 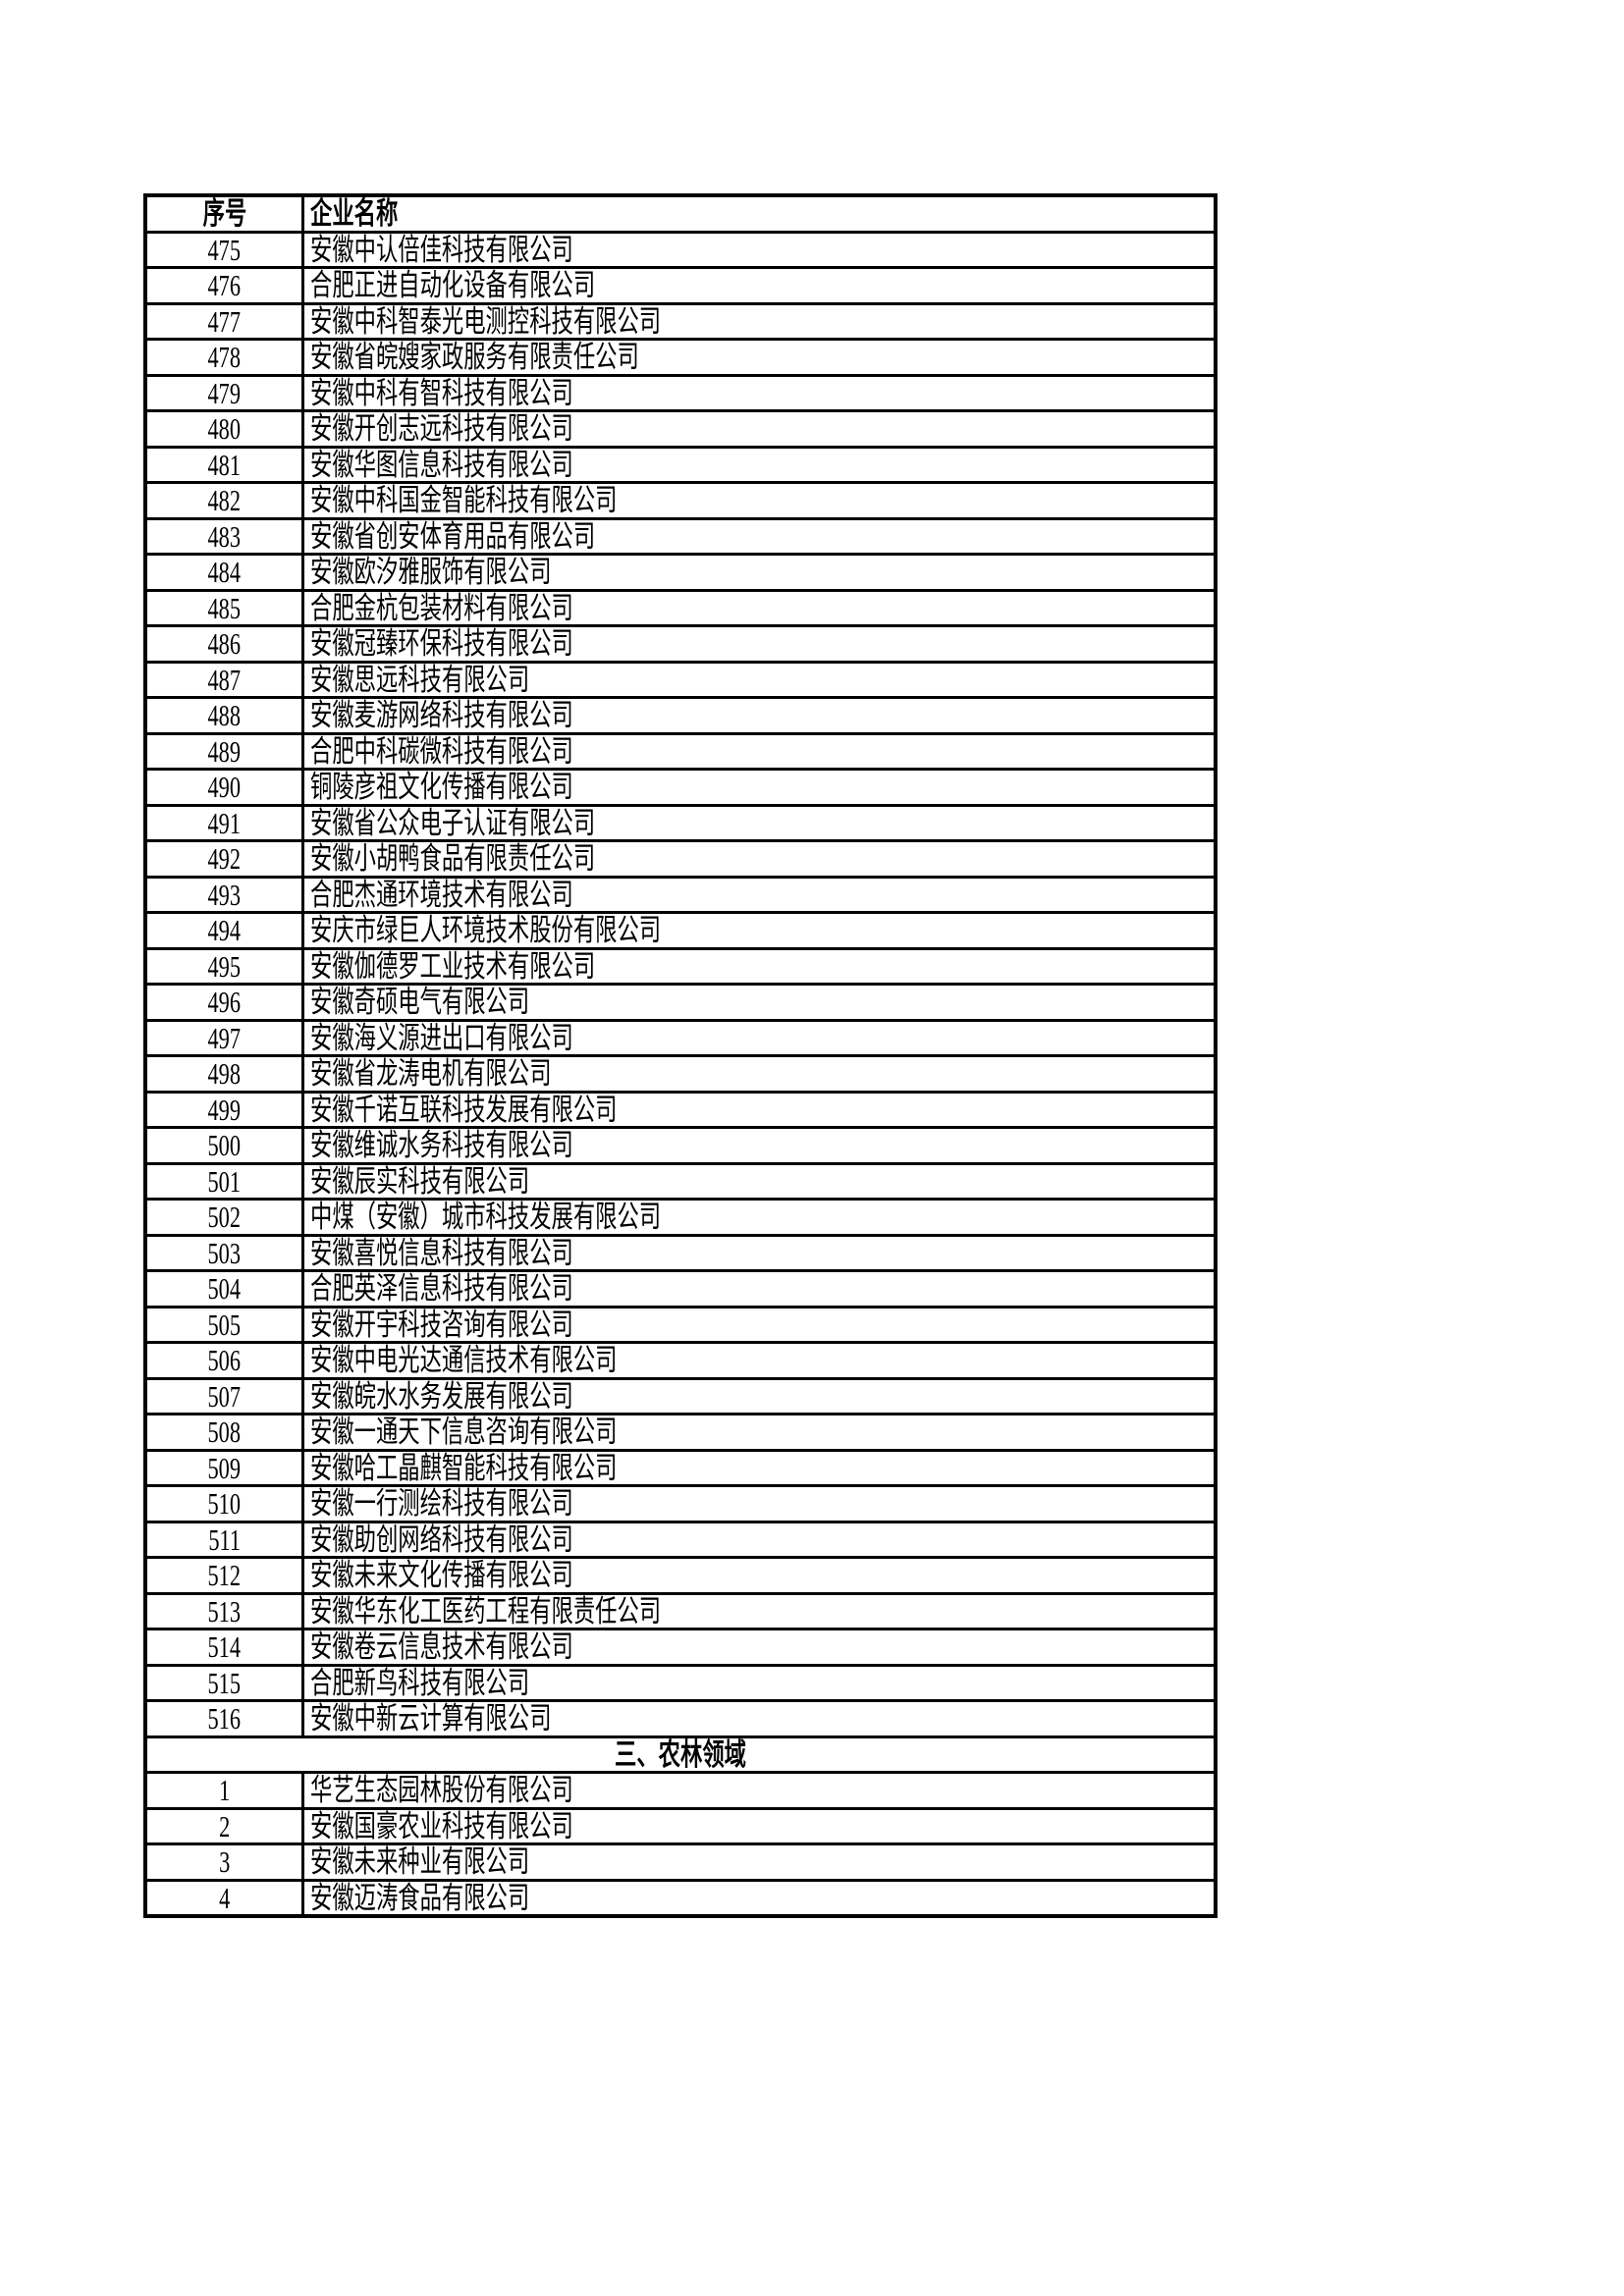 What do you see at coordinates (224, 1467) in the screenshot?
I see `row-number-text: 509` at bounding box center [224, 1467].